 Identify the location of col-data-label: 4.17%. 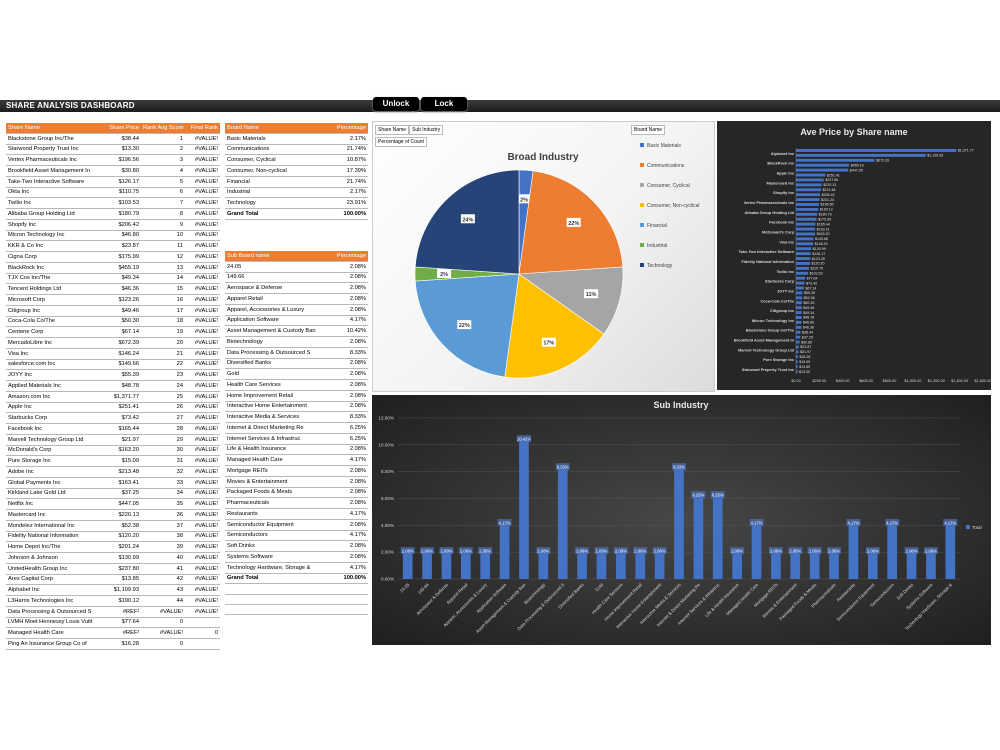
(950, 523).